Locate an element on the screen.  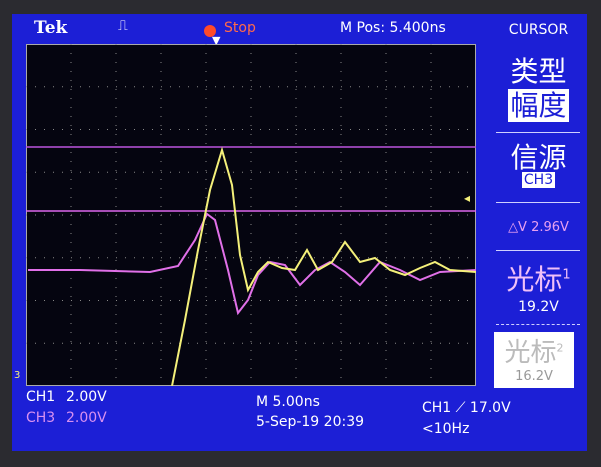
horizontal-position: M Pos: 5.400ns is located at coordinates (393, 28).